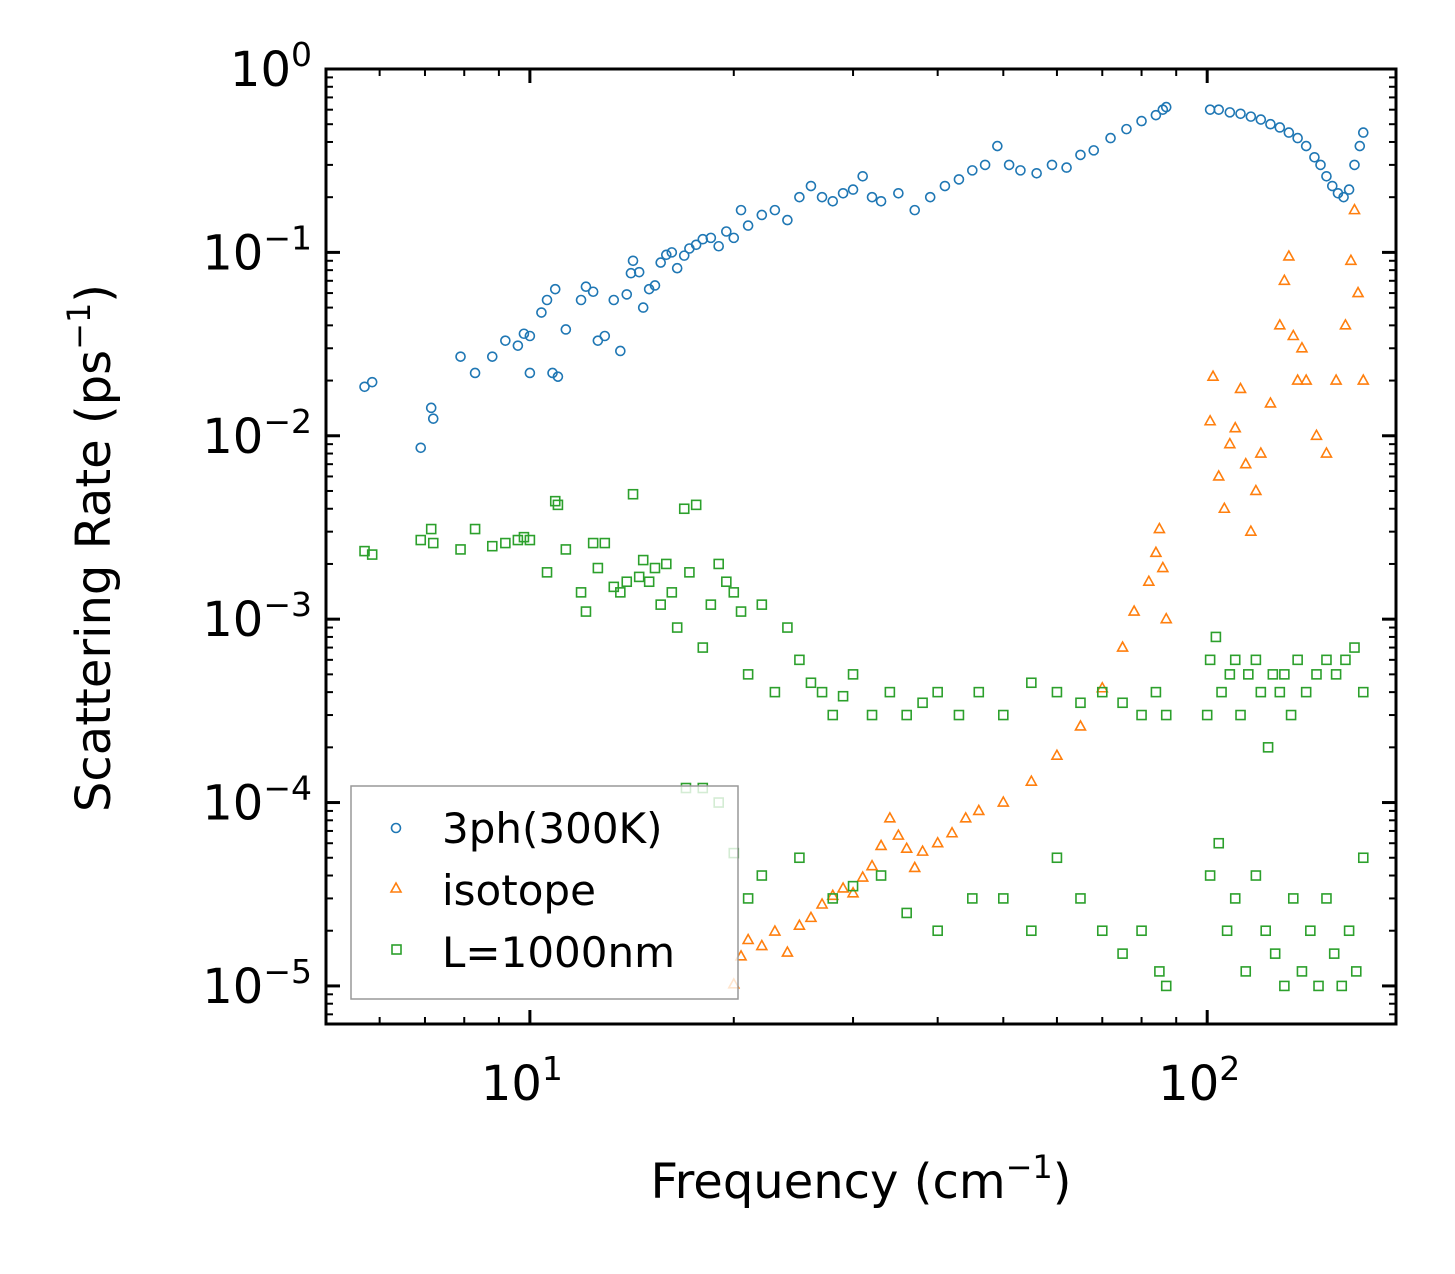 This screenshot has width=1455, height=1274. I want to click on y-tick-label: 10⁰, so click(271, 66).